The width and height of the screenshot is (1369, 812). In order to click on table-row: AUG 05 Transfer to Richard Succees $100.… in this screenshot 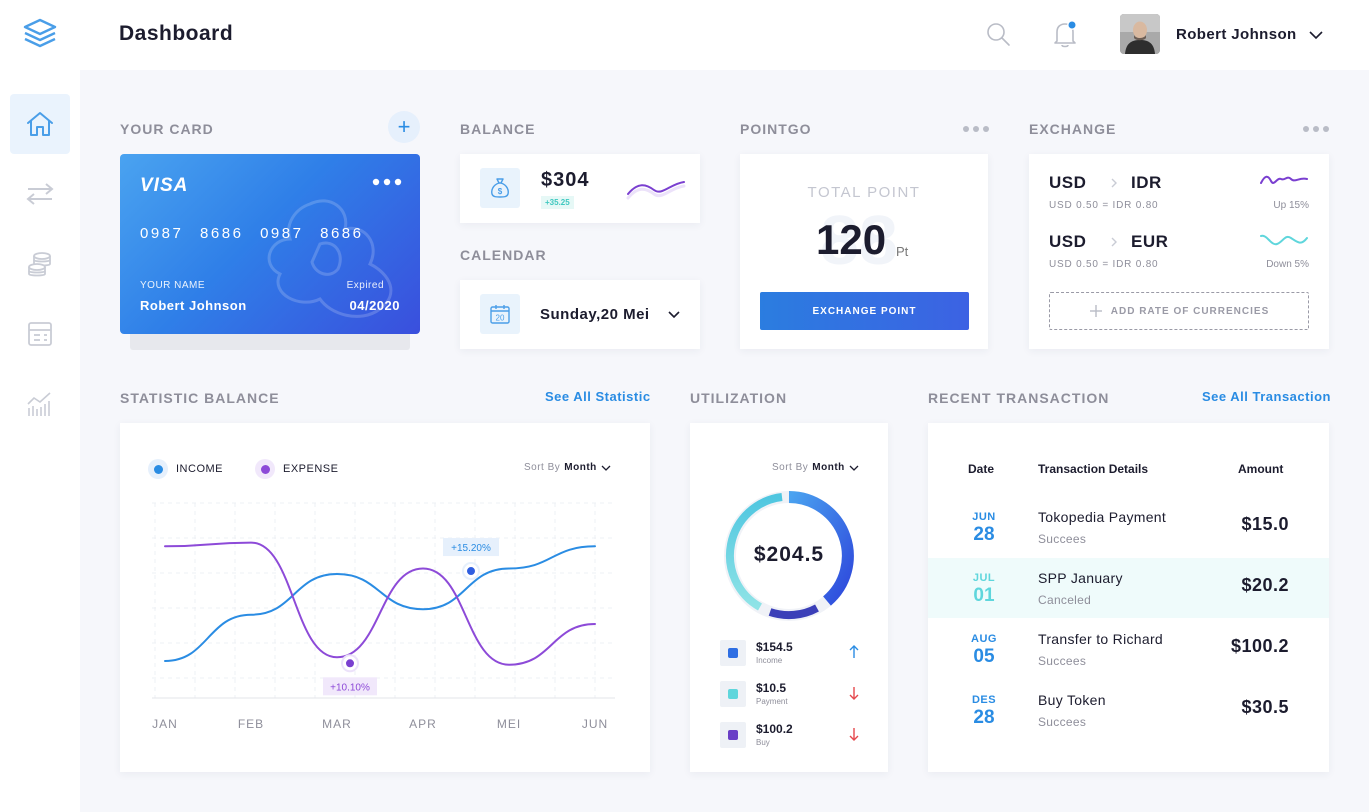, I will do `click(1128, 649)`.